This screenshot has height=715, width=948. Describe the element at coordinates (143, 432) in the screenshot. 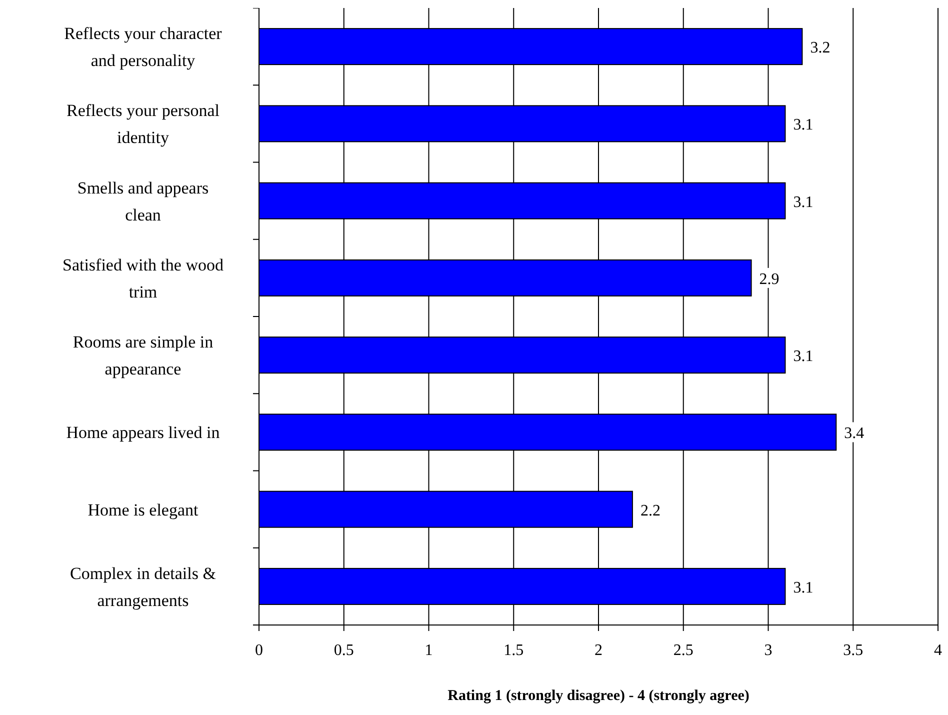

I see `y-tick-label: Home appears lived in` at that location.